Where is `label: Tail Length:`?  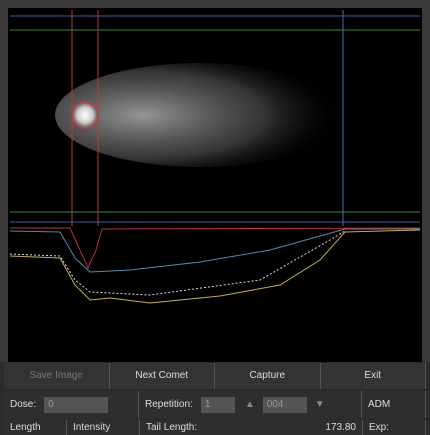
label: Tail Length: is located at coordinates (172, 427).